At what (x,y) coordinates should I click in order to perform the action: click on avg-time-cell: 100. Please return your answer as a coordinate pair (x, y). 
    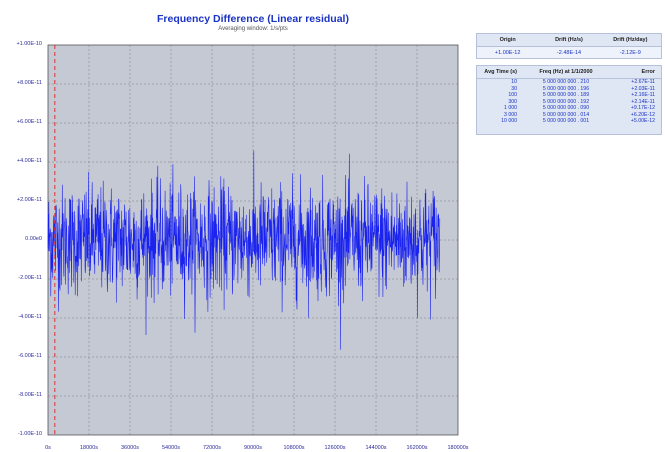
    Looking at the image, I should click on (512, 95).